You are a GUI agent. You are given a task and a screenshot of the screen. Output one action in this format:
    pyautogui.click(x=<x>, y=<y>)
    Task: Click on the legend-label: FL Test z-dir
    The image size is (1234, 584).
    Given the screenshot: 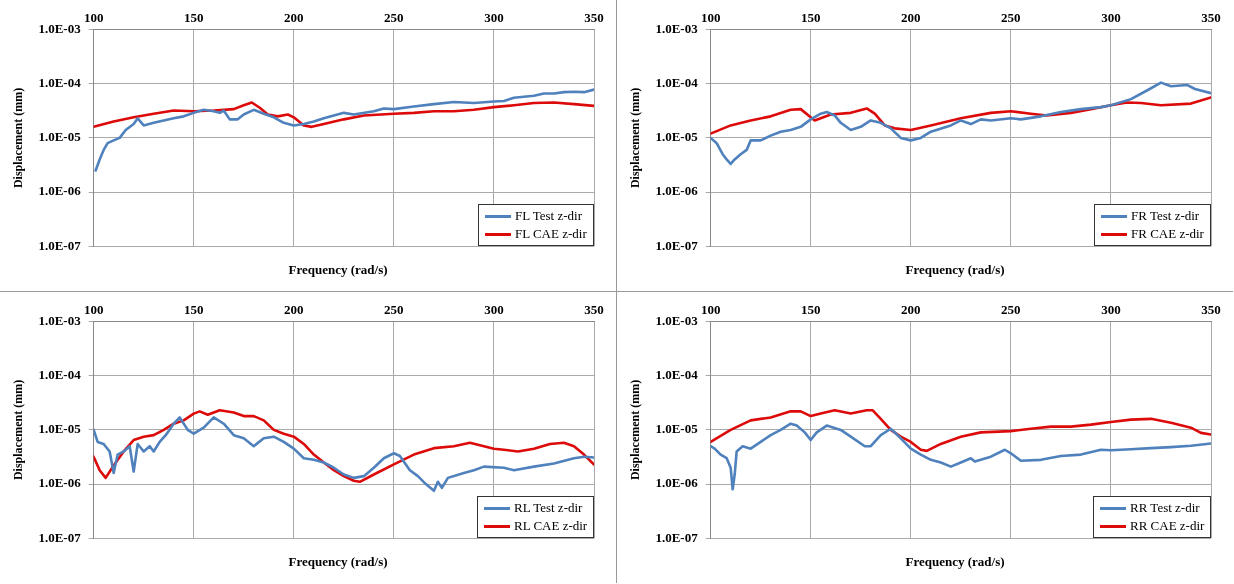 What is the action you would take?
    pyautogui.click(x=548, y=216)
    